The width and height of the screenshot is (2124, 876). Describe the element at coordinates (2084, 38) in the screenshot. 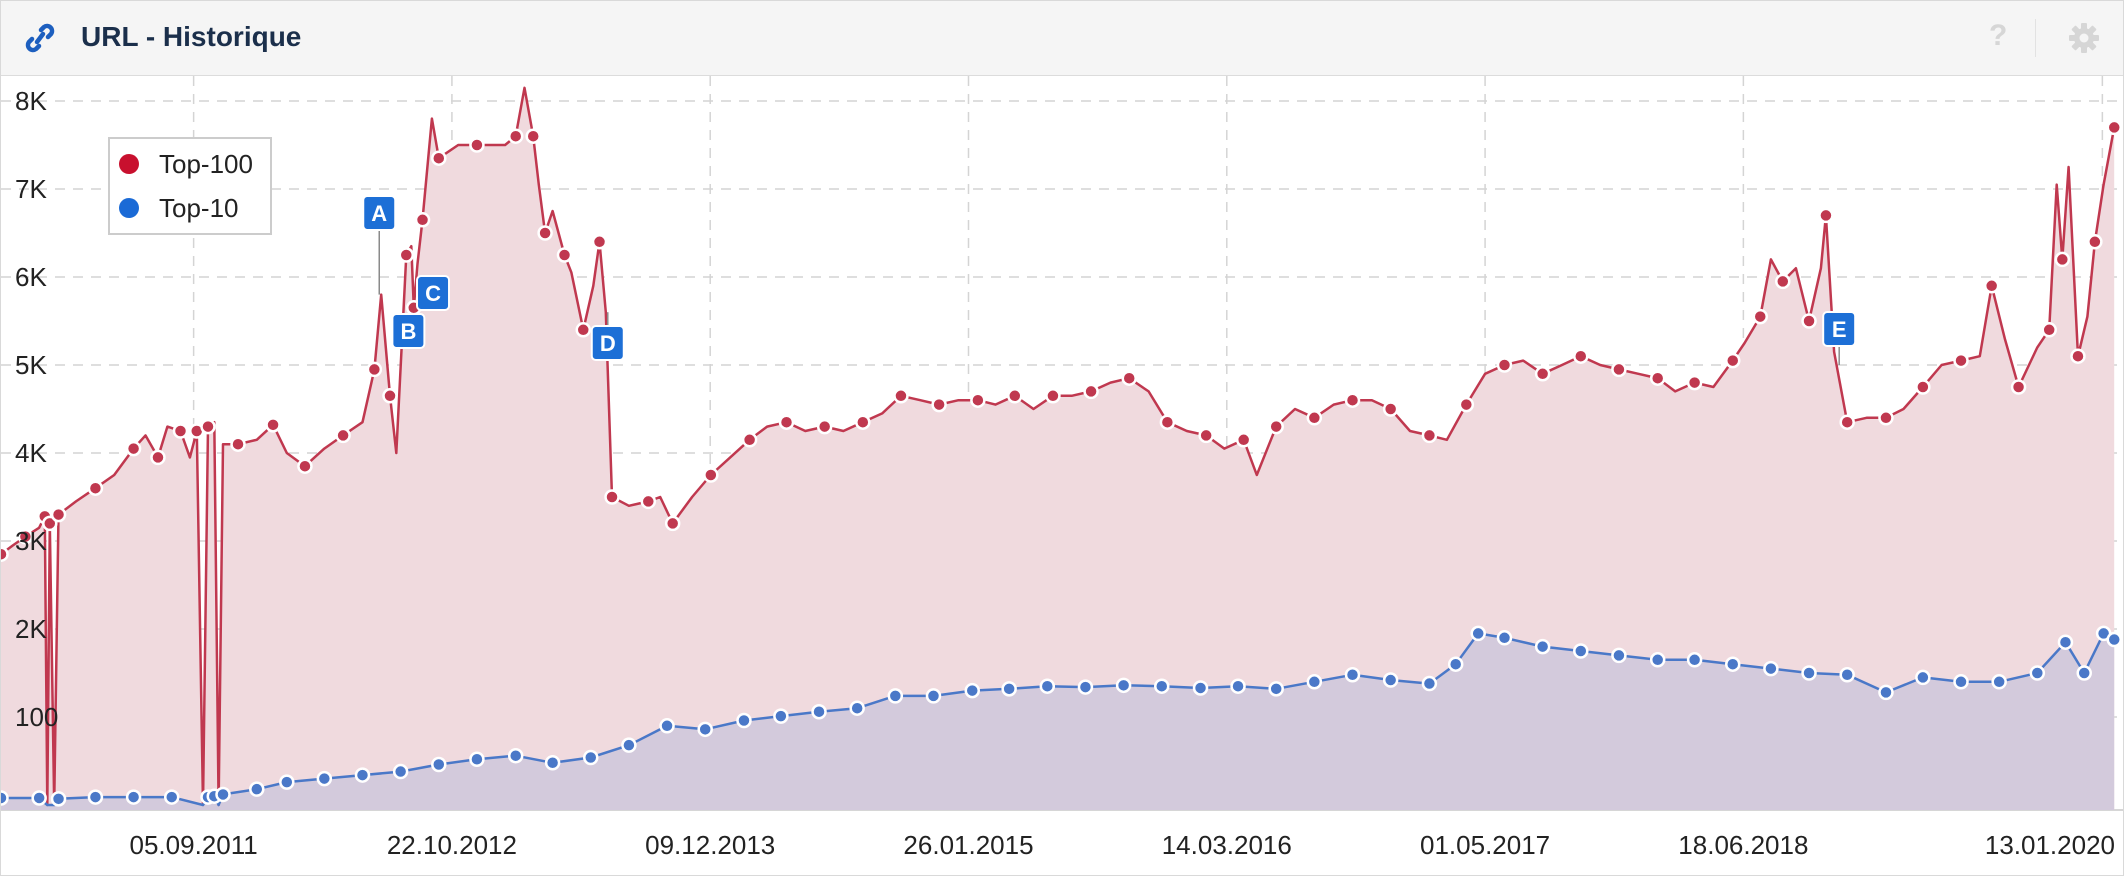

I see `gear-icon` at that location.